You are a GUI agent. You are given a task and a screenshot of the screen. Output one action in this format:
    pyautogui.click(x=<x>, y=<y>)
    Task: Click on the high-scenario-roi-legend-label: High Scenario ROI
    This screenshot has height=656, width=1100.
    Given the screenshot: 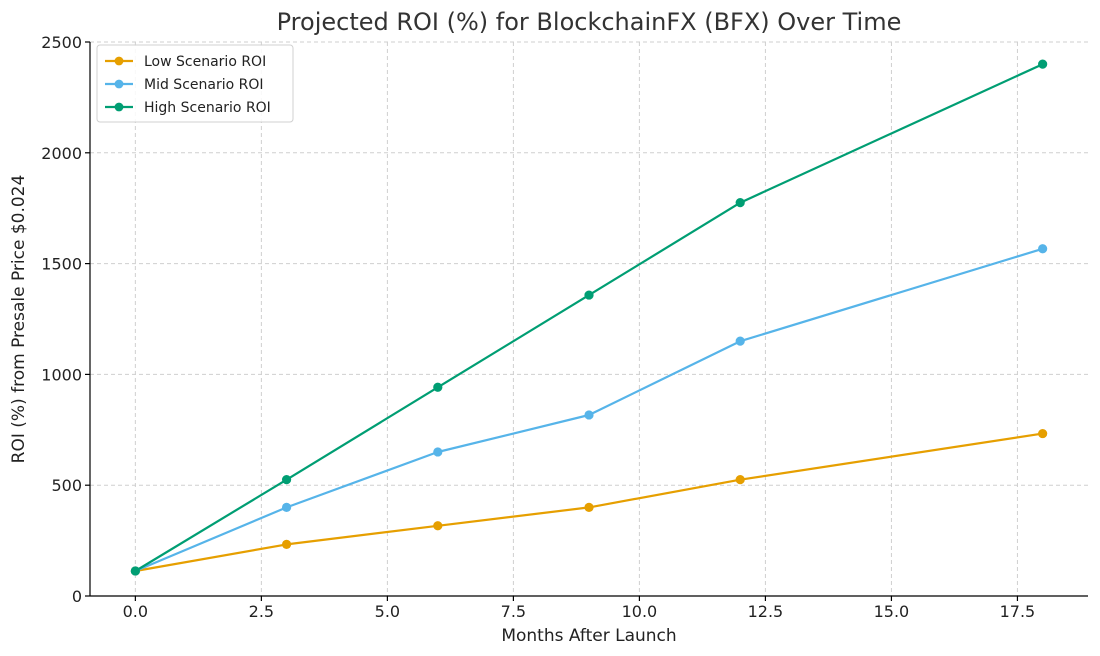 What is the action you would take?
    pyautogui.click(x=207, y=108)
    